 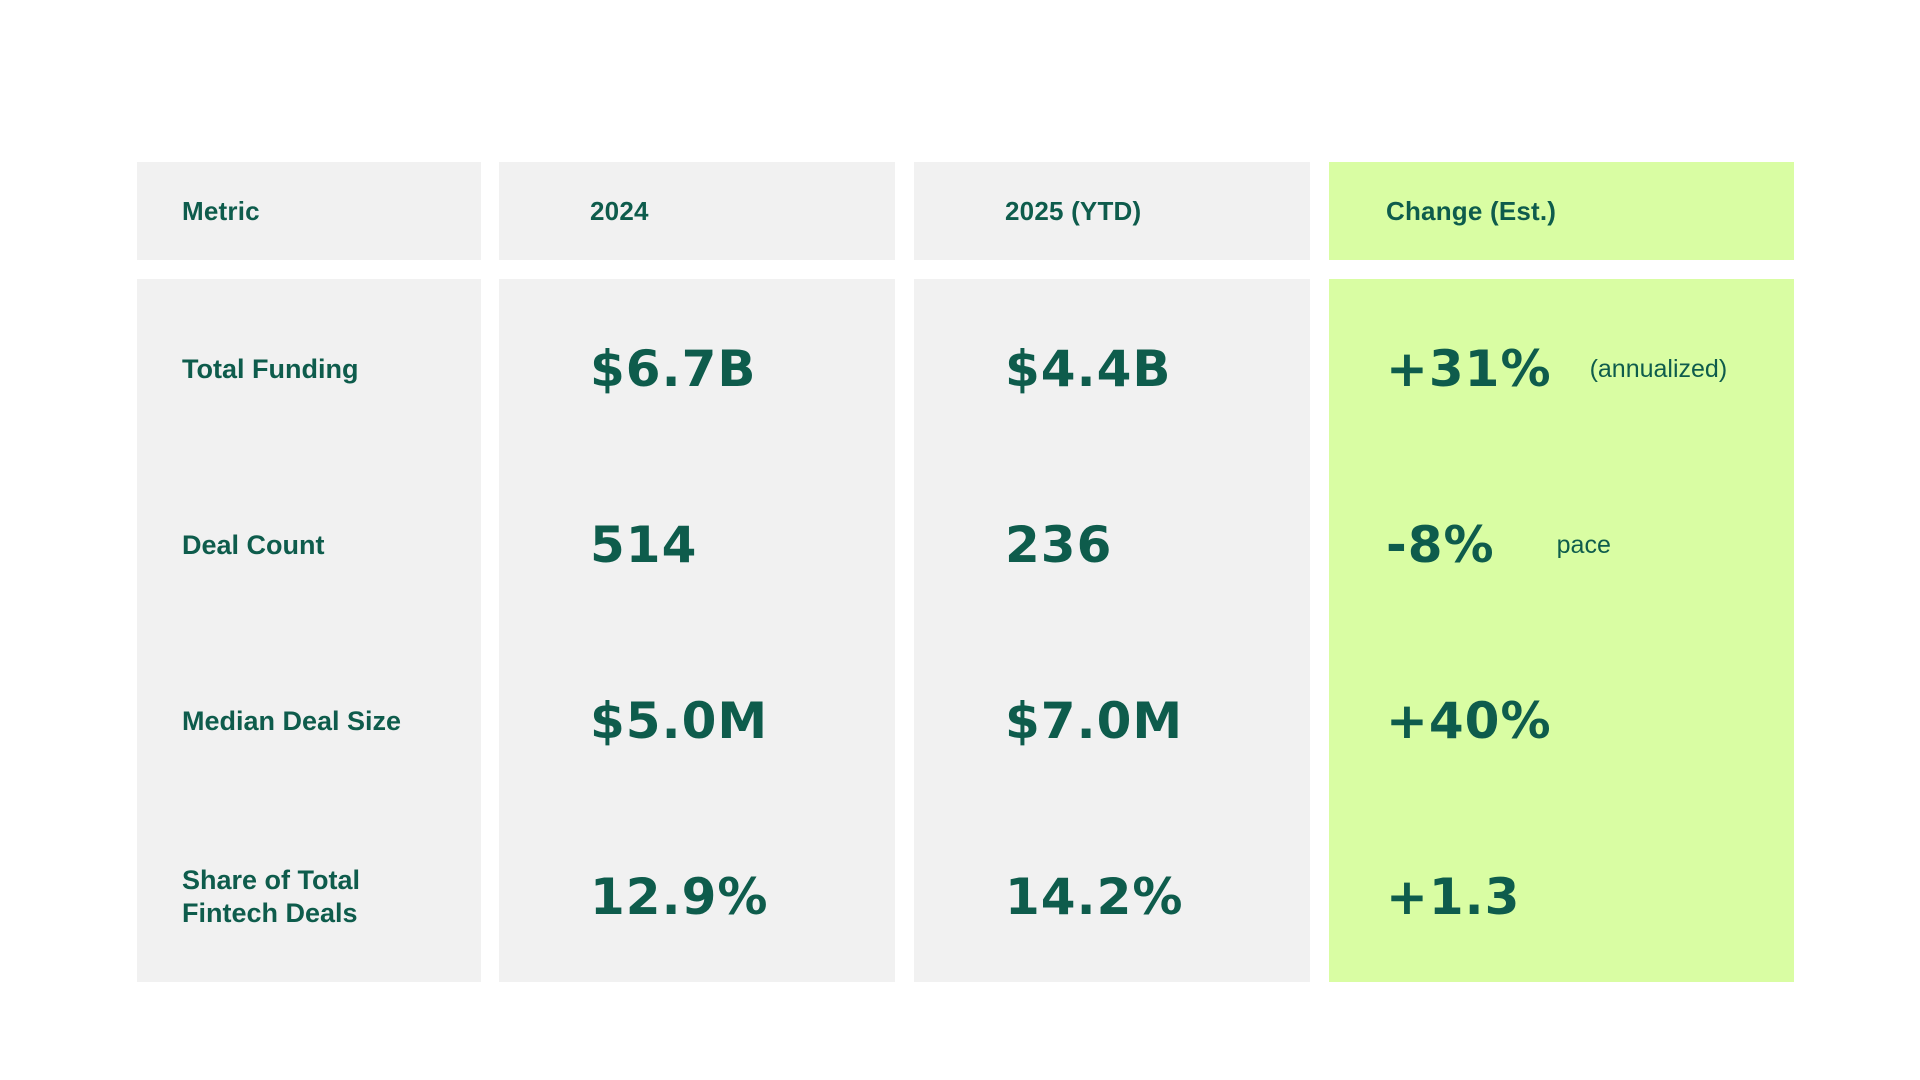 I want to click on header-cell-change: Change (Est.), so click(x=1561, y=211).